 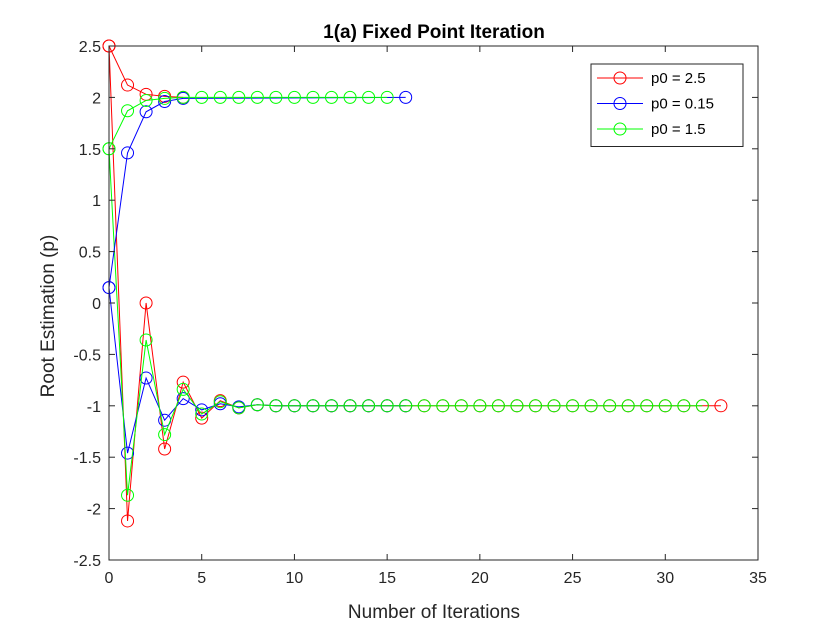 I want to click on x-tick-label: 10, so click(x=295, y=578).